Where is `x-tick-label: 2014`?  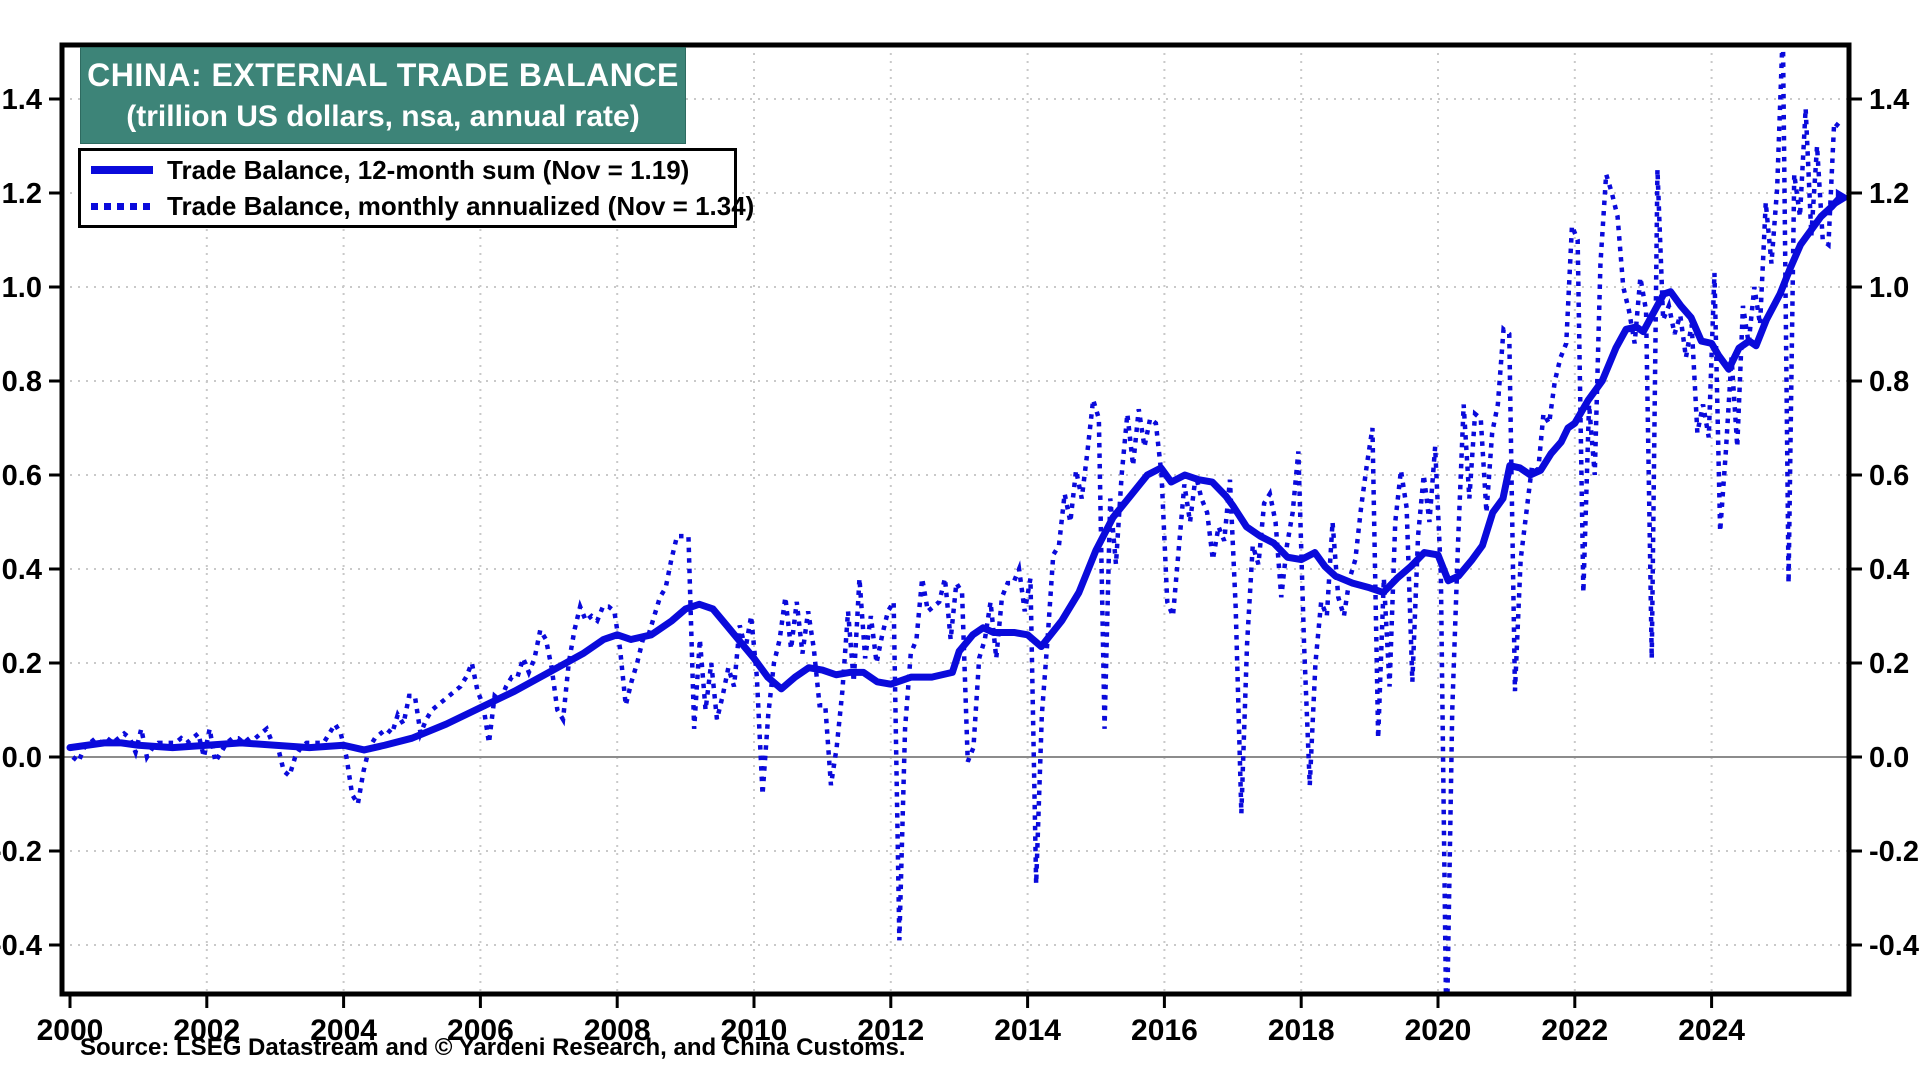 x-tick-label: 2014 is located at coordinates (1027, 1030).